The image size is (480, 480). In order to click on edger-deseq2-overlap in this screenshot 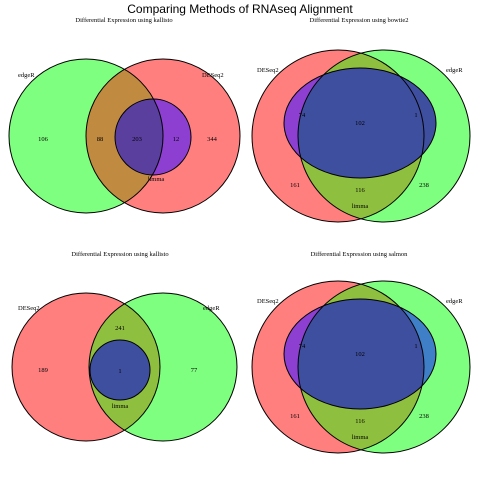, I will do `click(124, 136)`.